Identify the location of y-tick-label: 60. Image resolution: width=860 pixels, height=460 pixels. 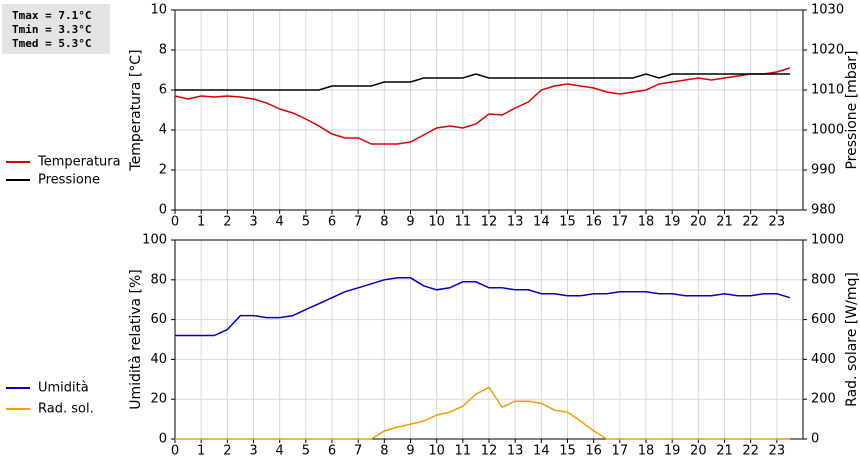
(158, 319).